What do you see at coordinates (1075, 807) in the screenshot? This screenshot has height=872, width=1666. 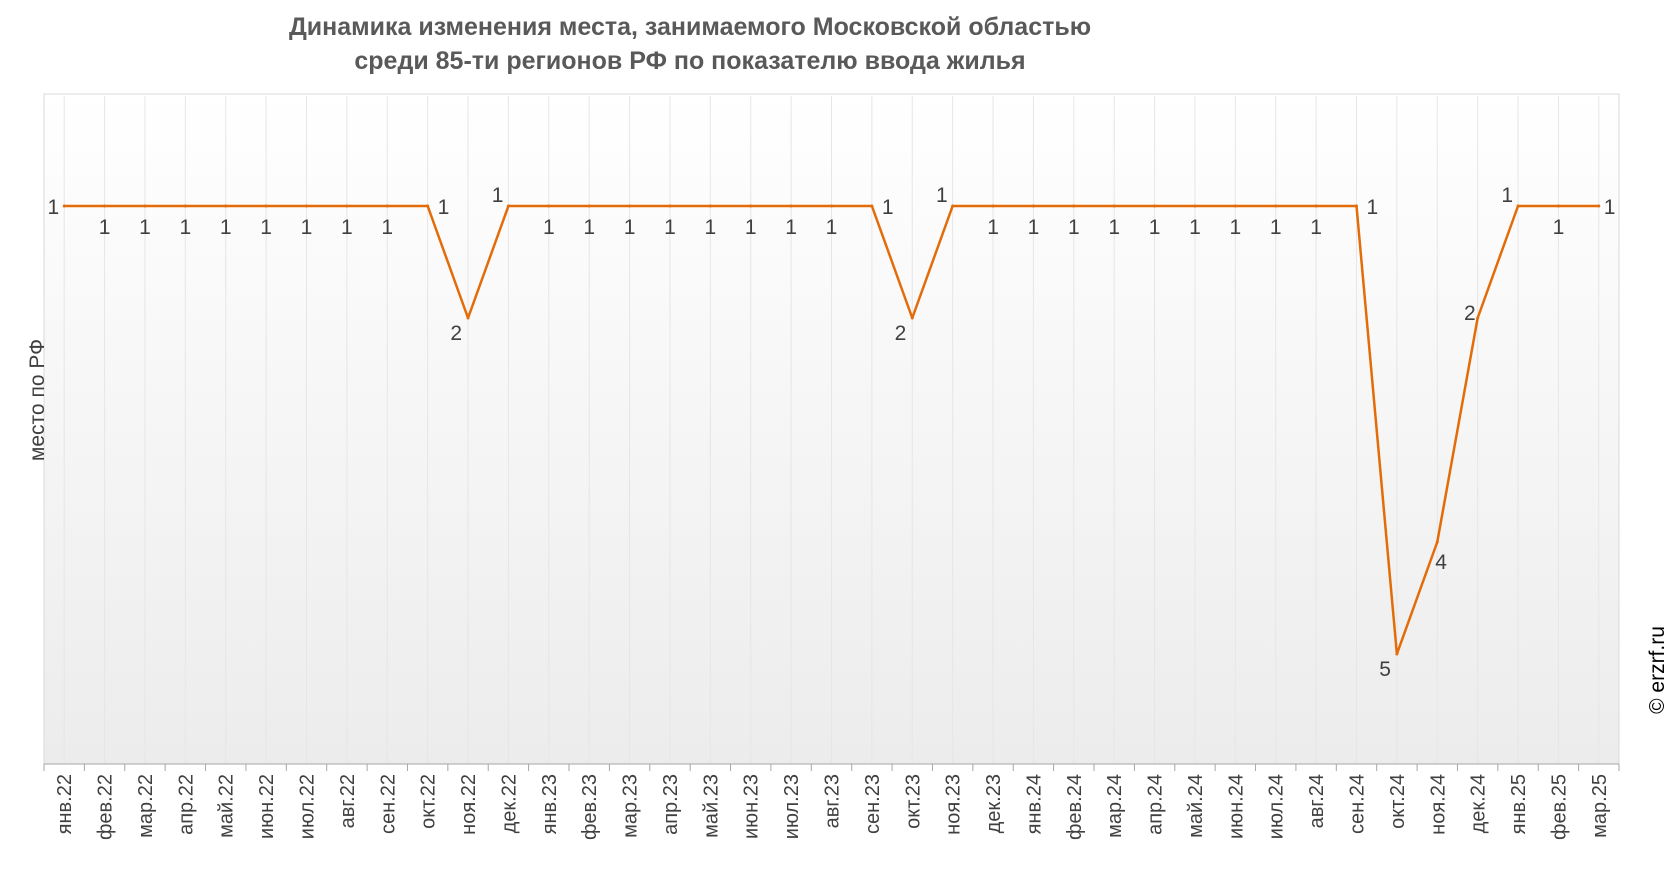 I see `x-tick-label: фев.24` at bounding box center [1075, 807].